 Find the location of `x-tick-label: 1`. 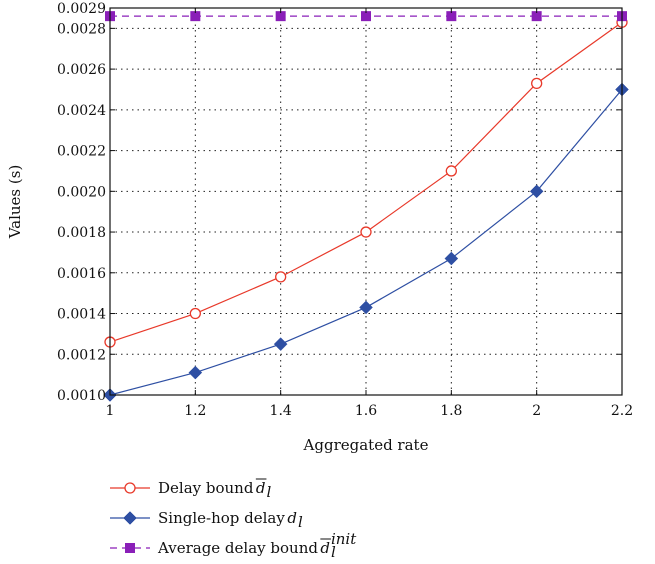

x-tick-label: 1 is located at coordinates (110, 411).